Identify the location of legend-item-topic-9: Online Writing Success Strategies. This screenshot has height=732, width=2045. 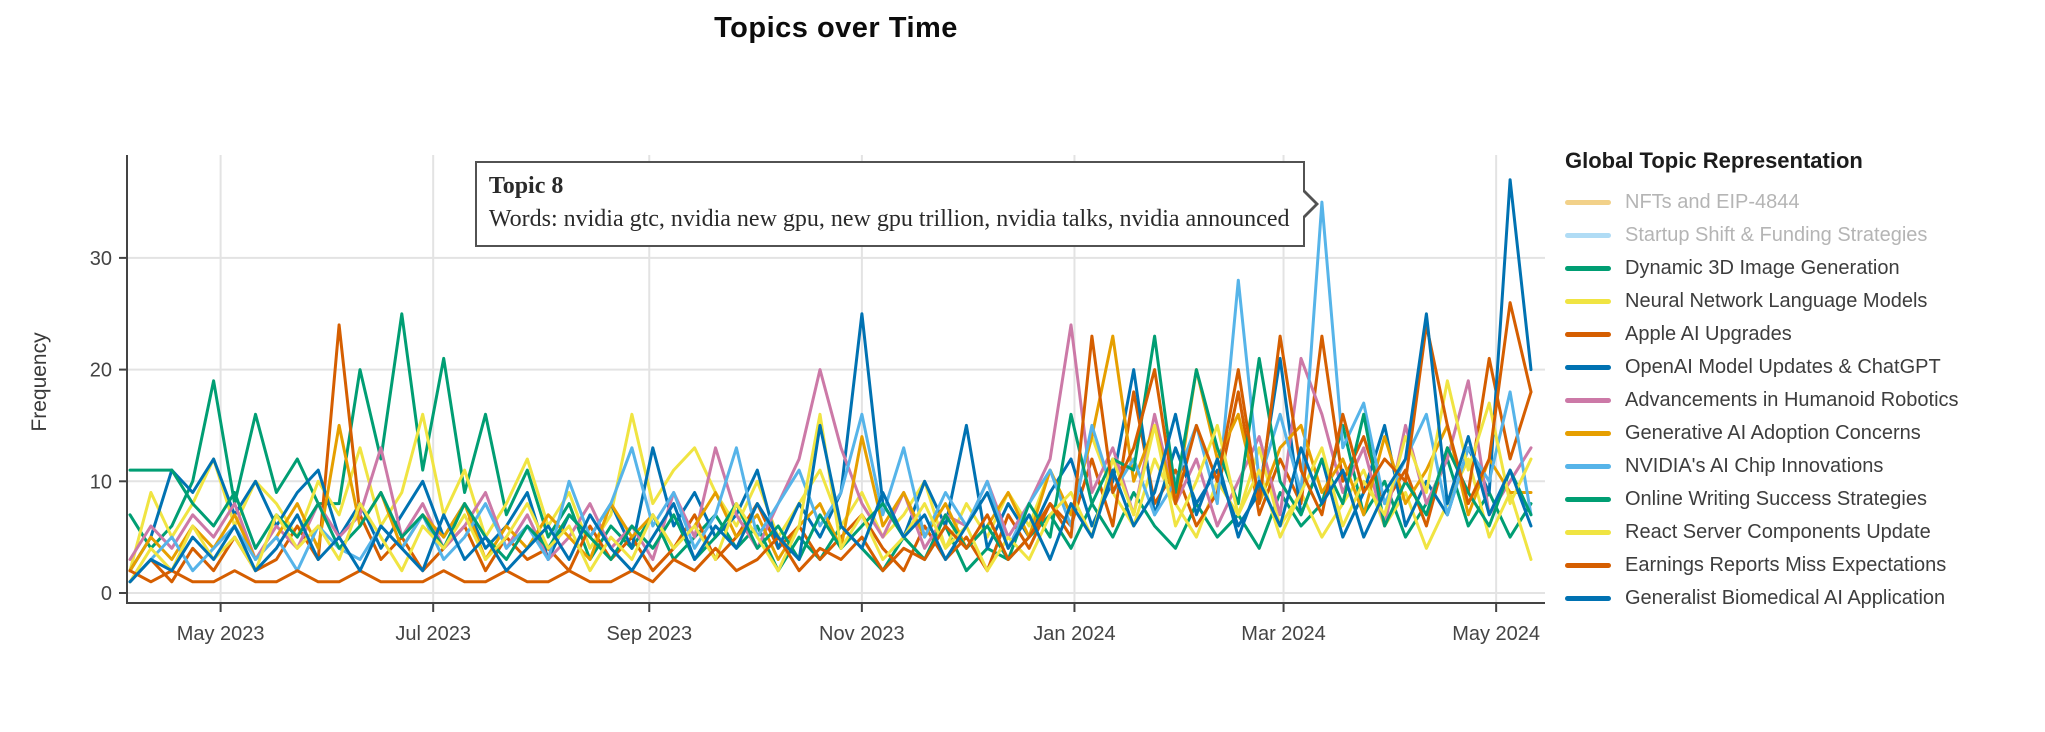
(1800, 499).